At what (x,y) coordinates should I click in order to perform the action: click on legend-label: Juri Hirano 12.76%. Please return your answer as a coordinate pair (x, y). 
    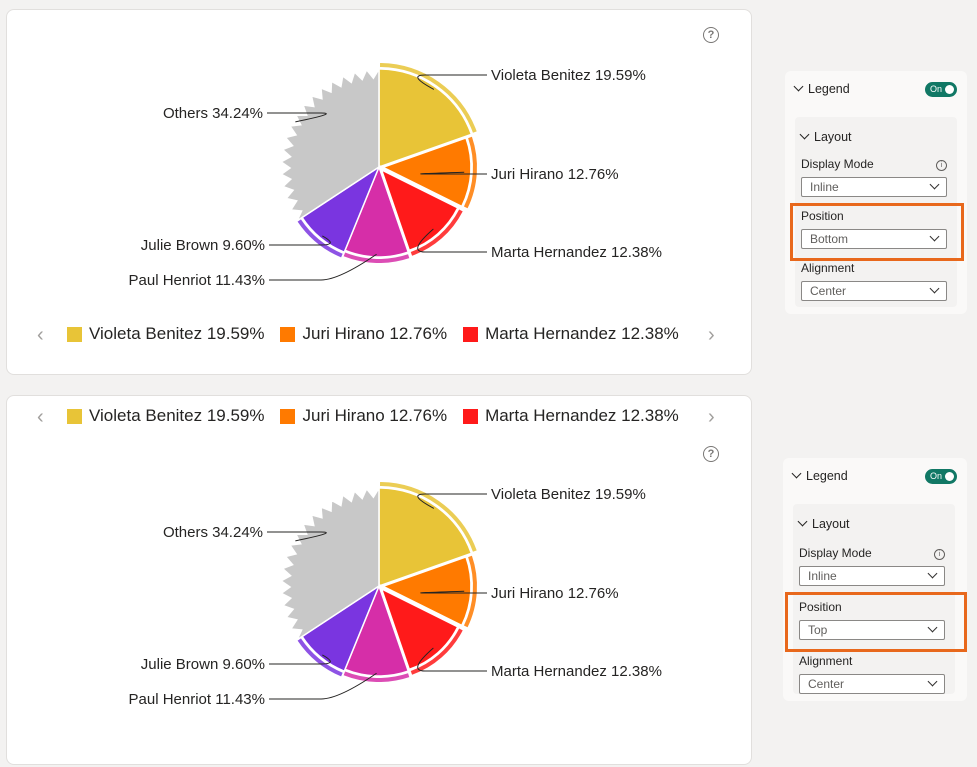
    Looking at the image, I should click on (375, 333).